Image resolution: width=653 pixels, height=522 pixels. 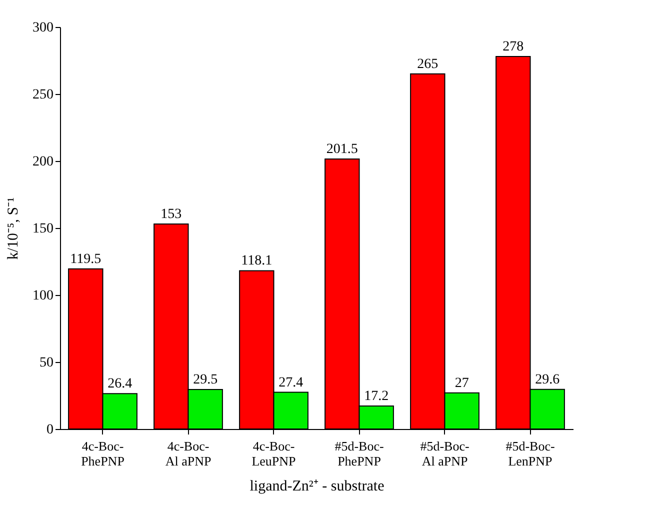 I want to click on x-tick-label: 4c-Boc- PhePNP, so click(x=102, y=453).